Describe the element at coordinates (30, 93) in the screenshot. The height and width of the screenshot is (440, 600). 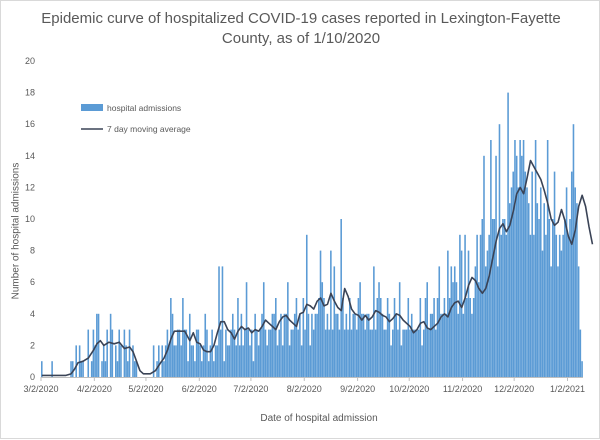
I see `y-tick-label: 18` at that location.